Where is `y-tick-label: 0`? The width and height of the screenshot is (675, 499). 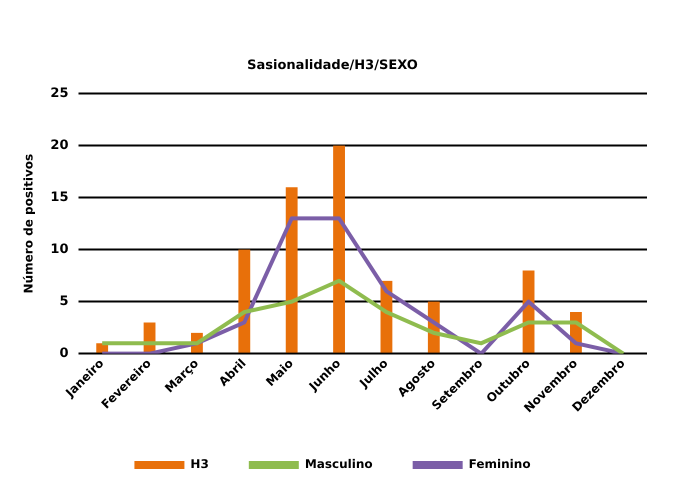
y-tick-label: 0 is located at coordinates (63, 354).